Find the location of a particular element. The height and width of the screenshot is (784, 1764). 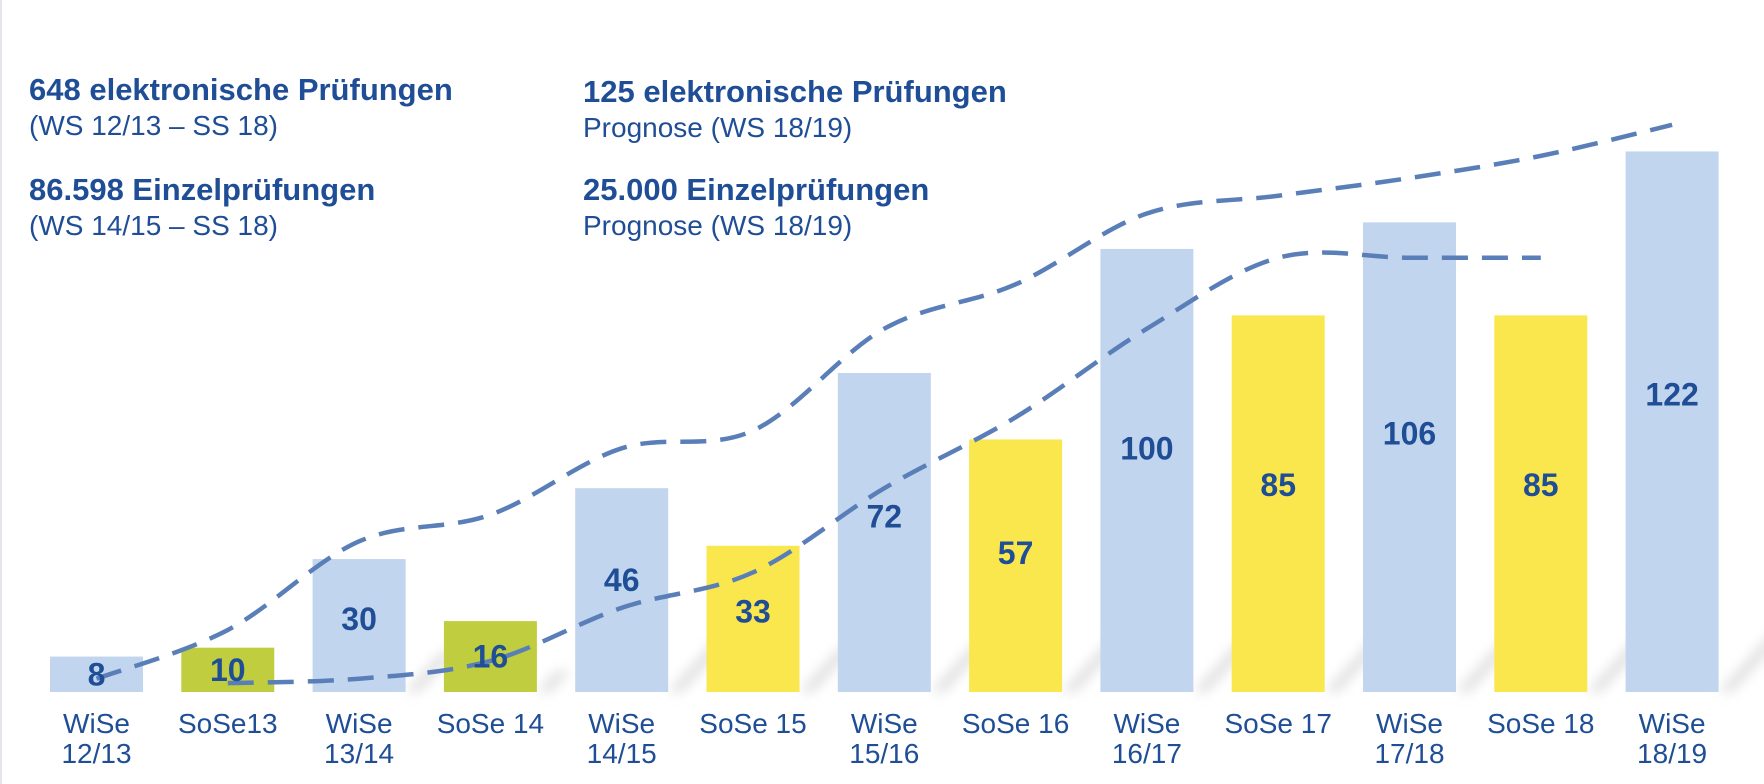

stat-exams-forecast-period: Prognose (WS 18/19) is located at coordinates (718, 127).